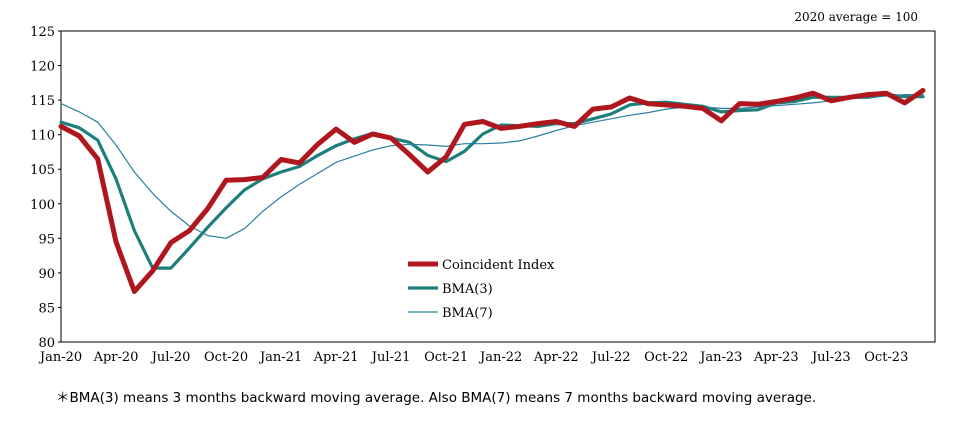  What do you see at coordinates (226, 357) in the screenshot?
I see `x-tick-label: Oct-20` at bounding box center [226, 357].